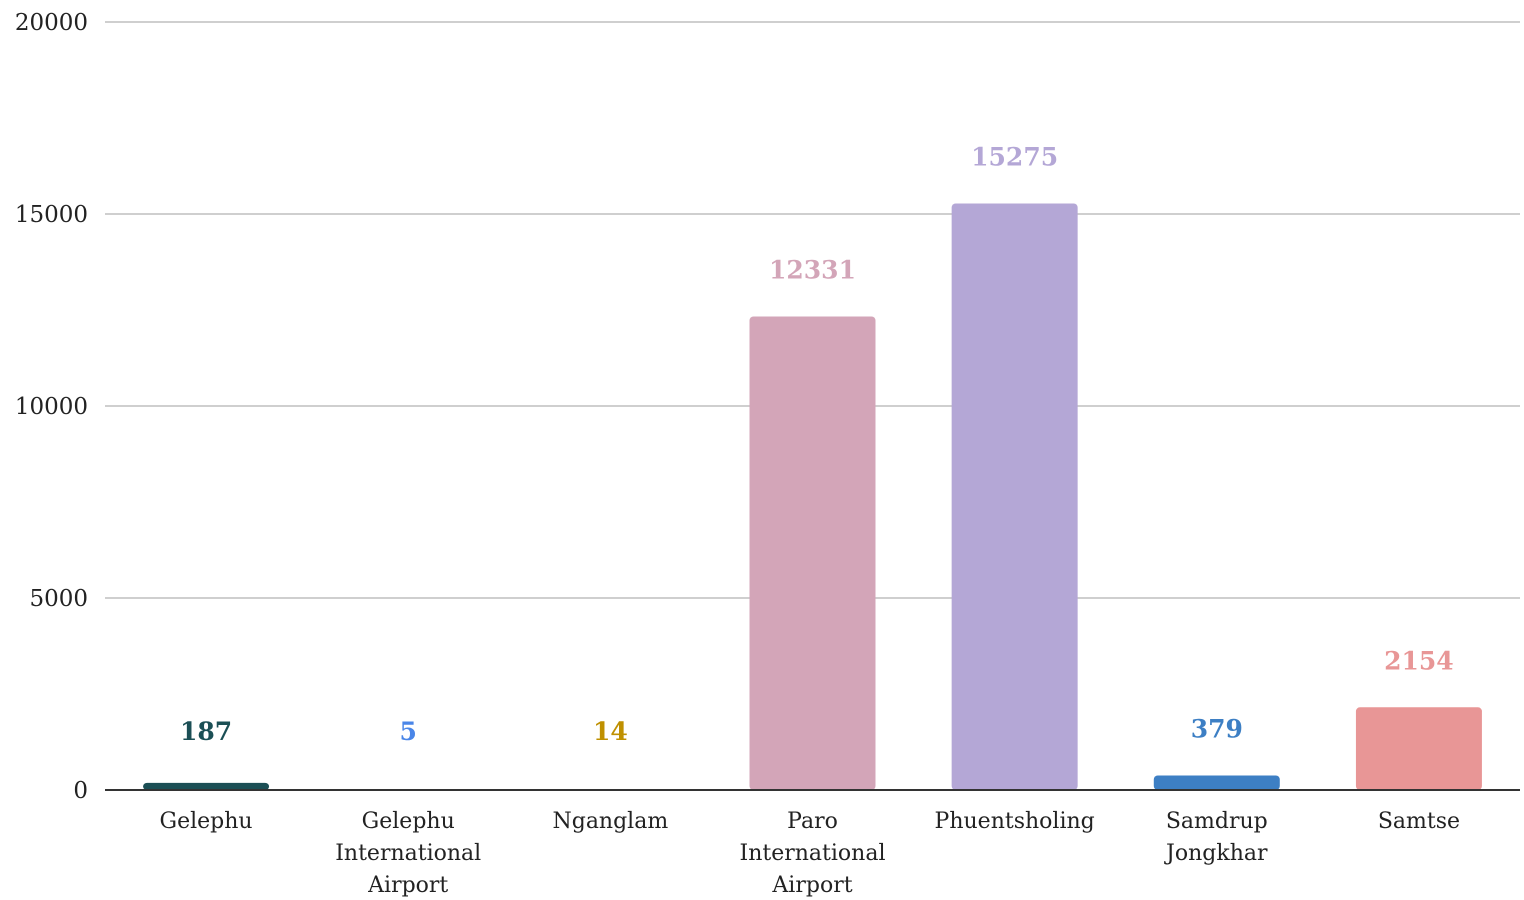  Describe the element at coordinates (206, 731) in the screenshot. I see `data-label: 187` at that location.